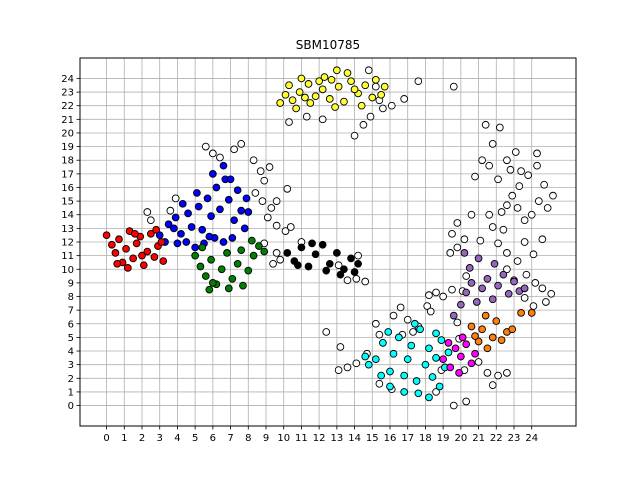 This screenshot has width=640, height=480. What do you see at coordinates (71, 297) in the screenshot?
I see `y-tick-label: 8` at bounding box center [71, 297].